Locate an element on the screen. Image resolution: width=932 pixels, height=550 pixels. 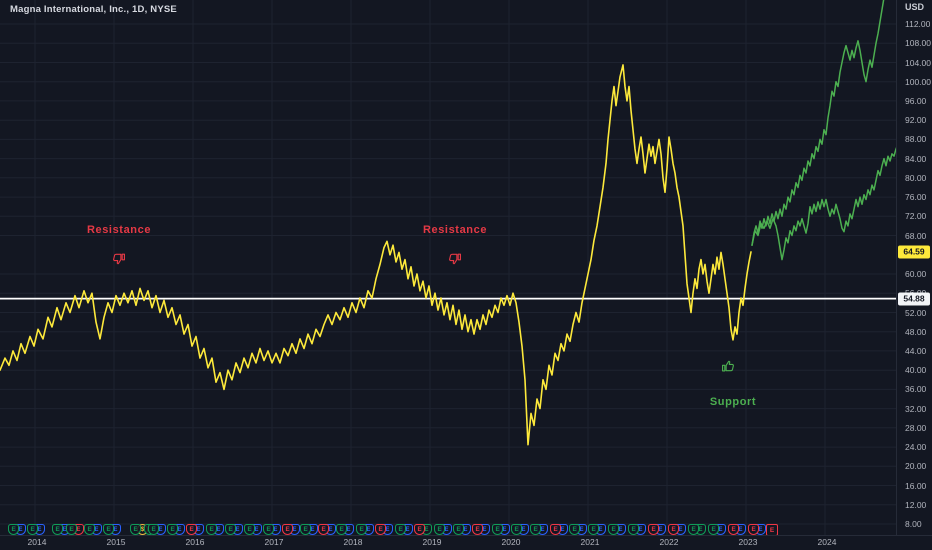
price-tick-label: 108.00 is located at coordinates (918, 43).